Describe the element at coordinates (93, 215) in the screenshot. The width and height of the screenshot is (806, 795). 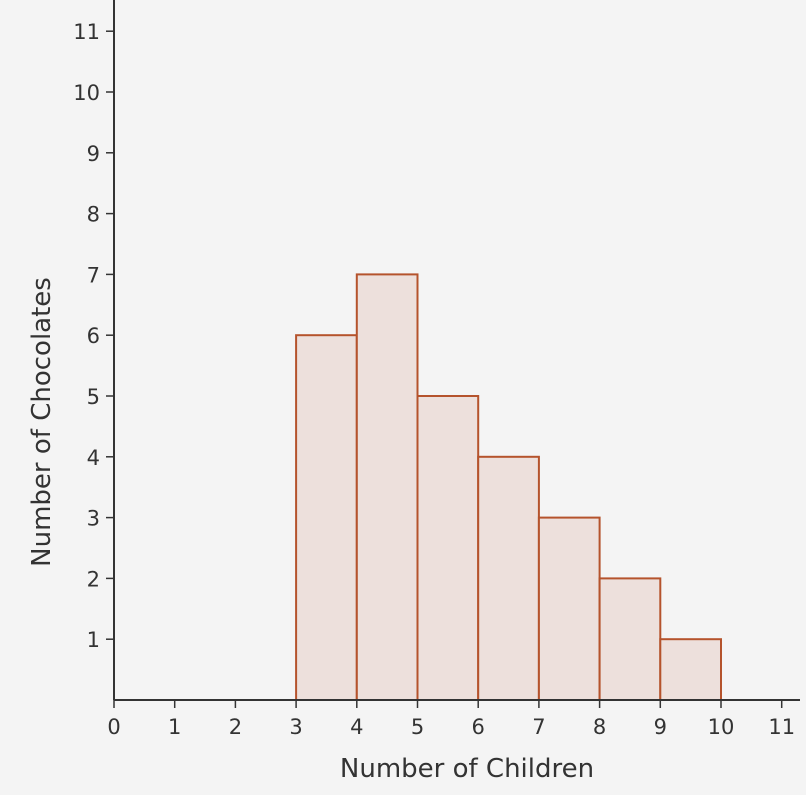
I see `y-tick-label-7: 8` at that location.